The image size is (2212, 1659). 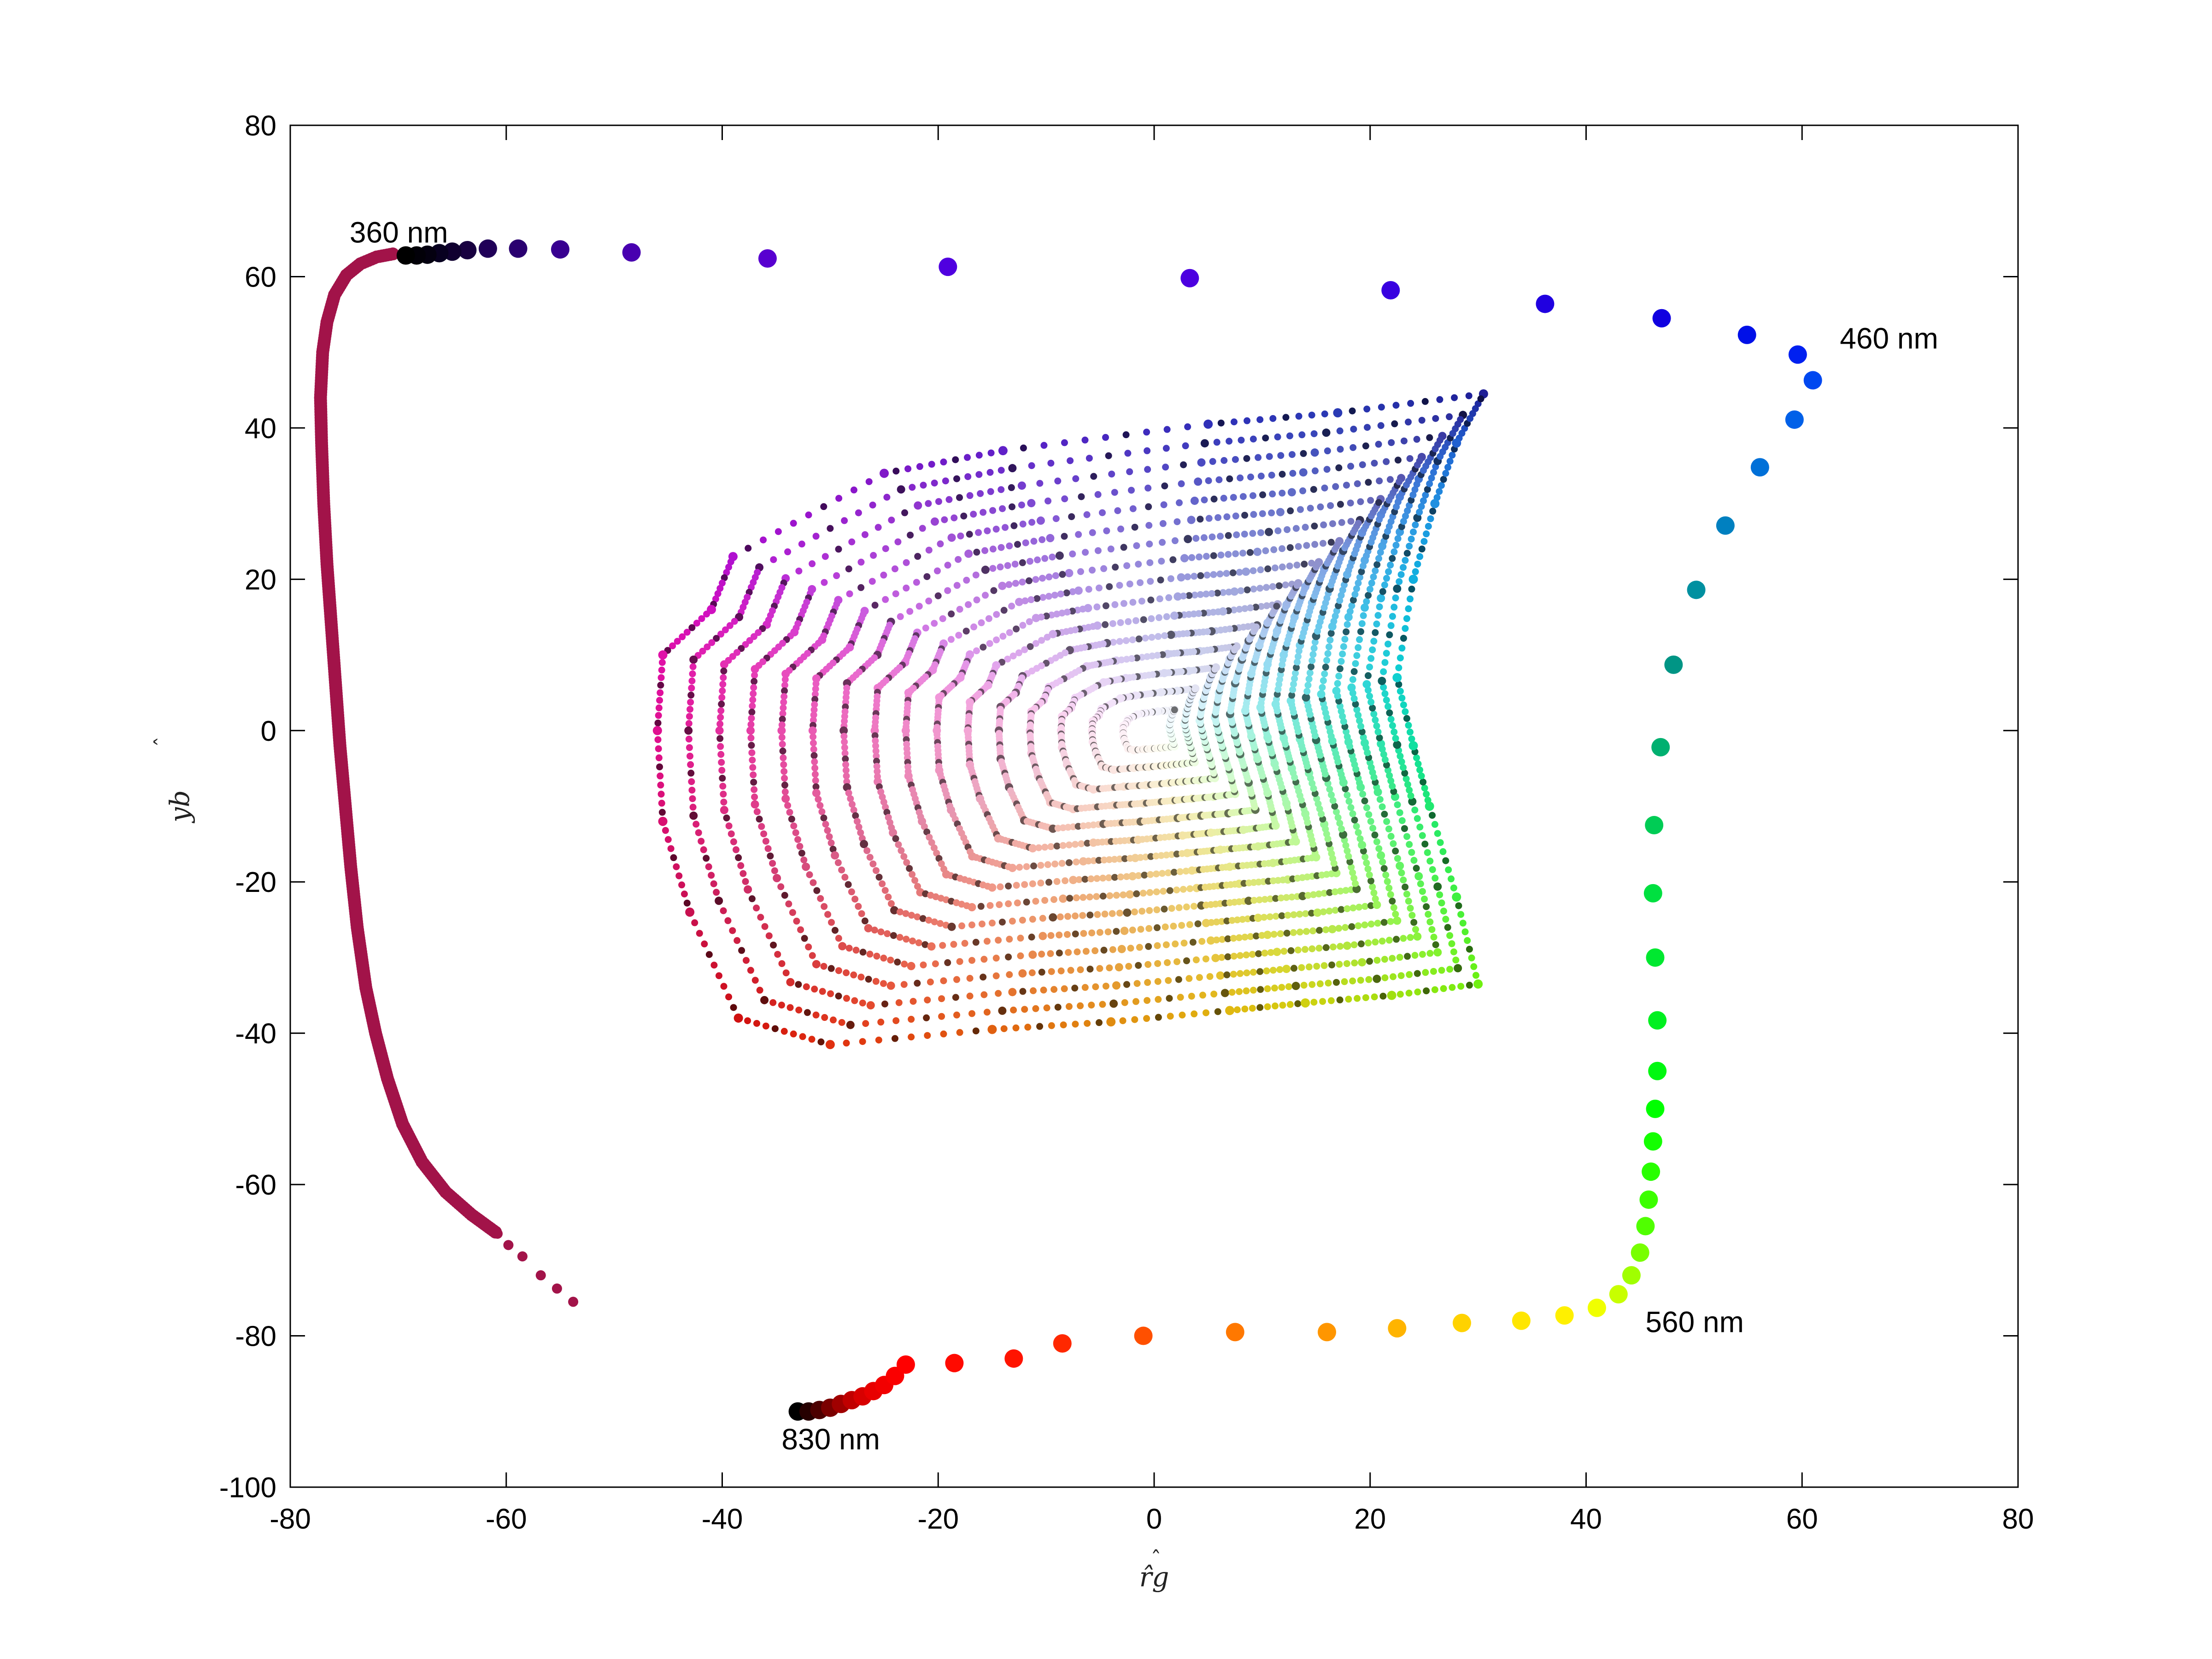 What do you see at coordinates (487, 248) in the screenshot?
I see `spectral-locus-point` at bounding box center [487, 248].